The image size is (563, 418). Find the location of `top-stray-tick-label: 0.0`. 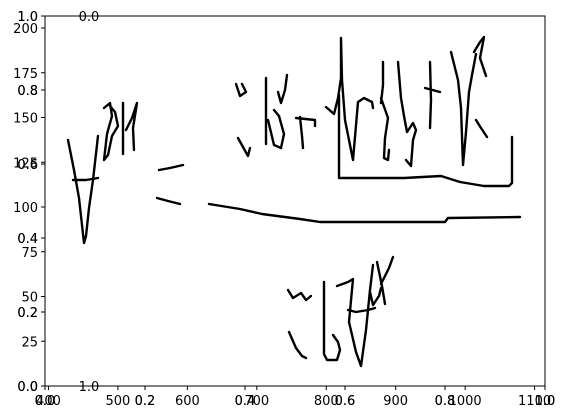

top-stray-tick-label: 0.0 is located at coordinates (89, 17).